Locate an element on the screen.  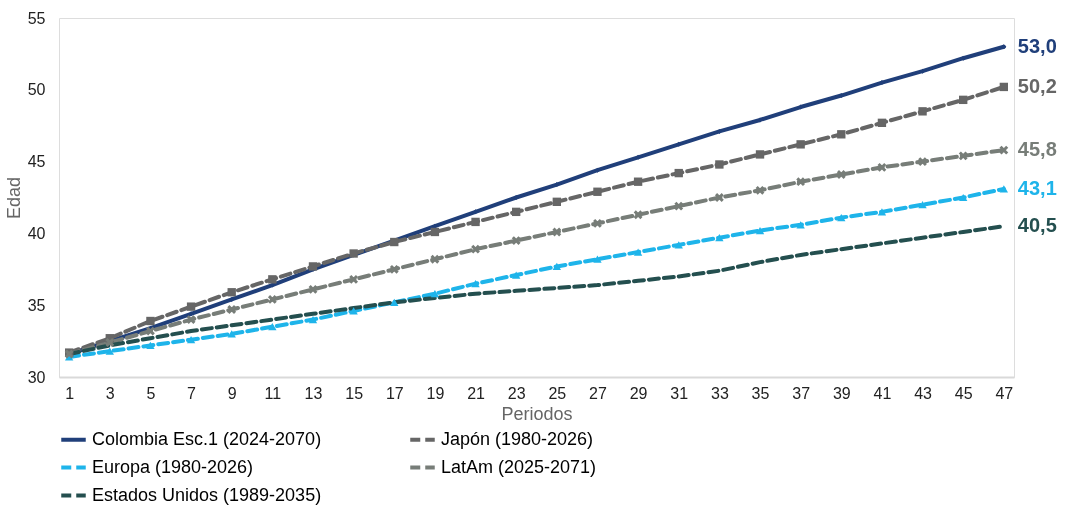
x-tick-label: 33 is located at coordinates (719, 393).